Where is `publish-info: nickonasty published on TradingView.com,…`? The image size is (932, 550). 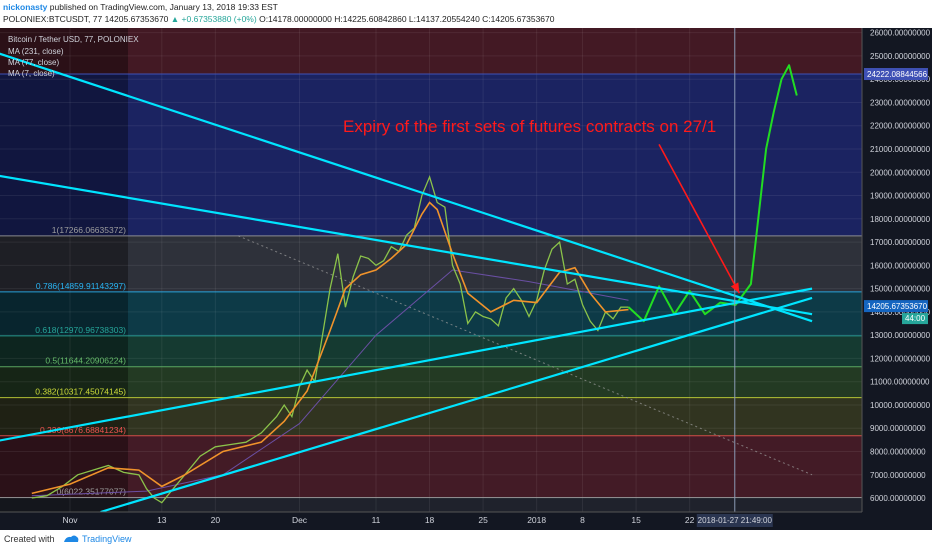 publish-info: nickonasty published on TradingView.com,… is located at coordinates (140, 7).